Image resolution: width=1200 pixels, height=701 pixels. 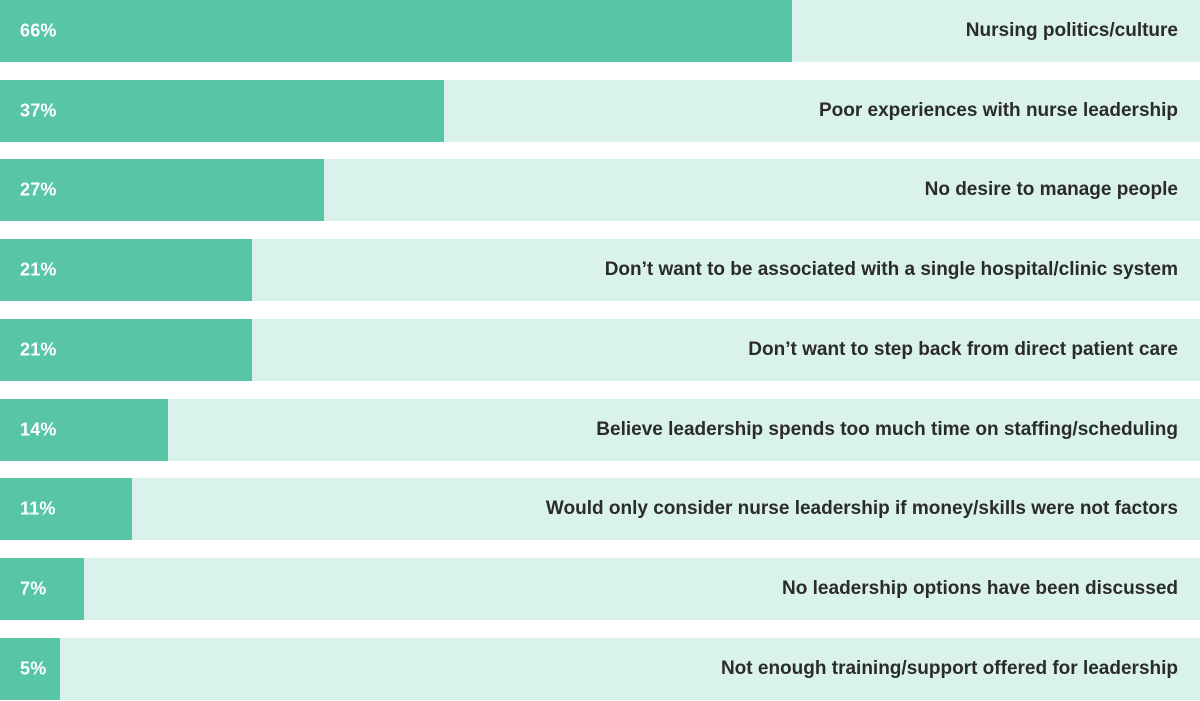 What do you see at coordinates (998, 110) in the screenshot?
I see `category-label: Poor experiences with nurse leadership` at bounding box center [998, 110].